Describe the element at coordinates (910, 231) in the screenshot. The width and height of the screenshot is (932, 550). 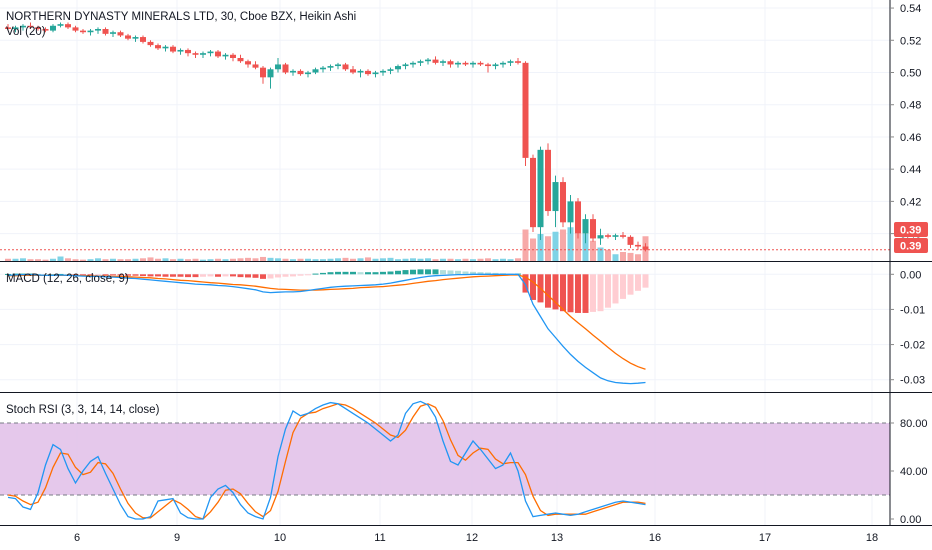
I see `price-tag-1-label: 0.39` at that location.